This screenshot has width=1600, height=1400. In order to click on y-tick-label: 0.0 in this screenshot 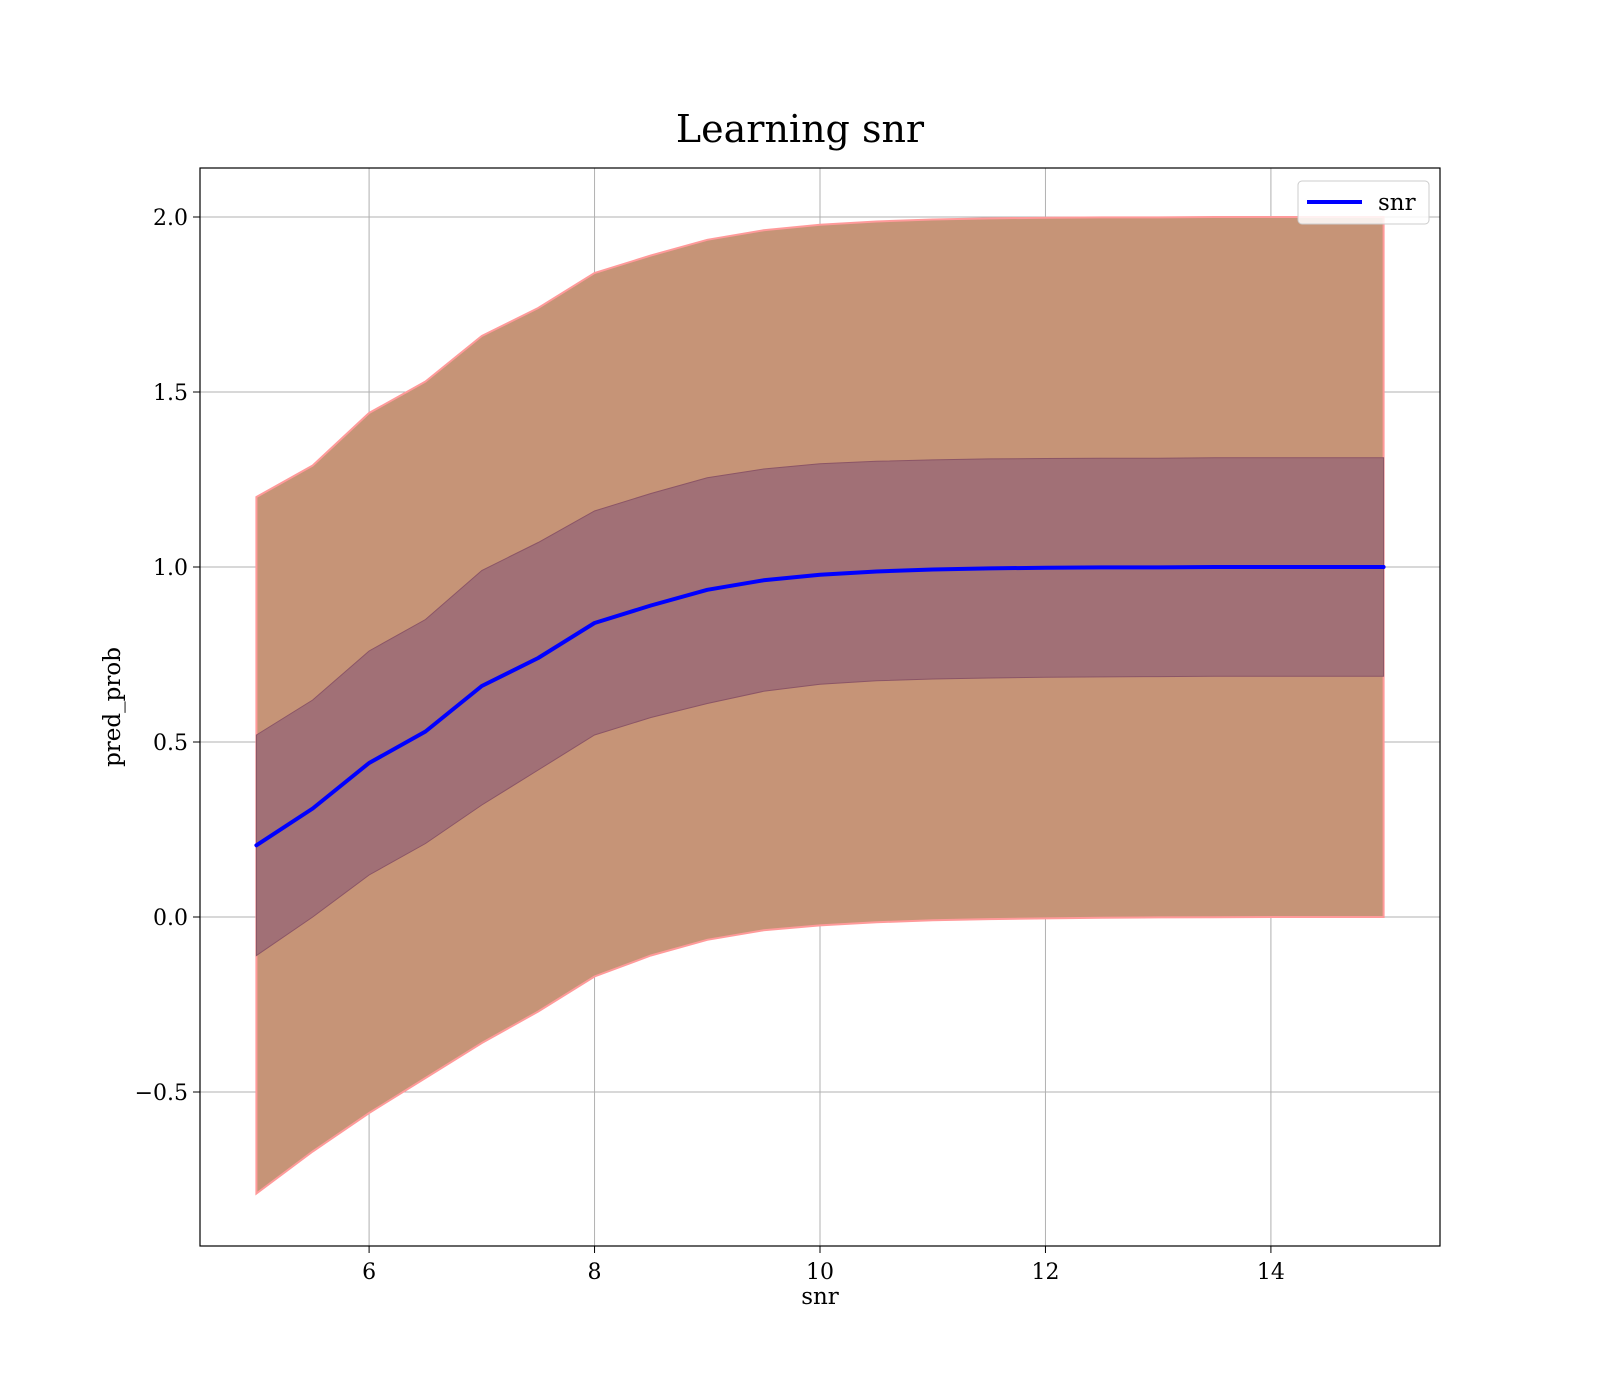, I will do `click(170, 918)`.